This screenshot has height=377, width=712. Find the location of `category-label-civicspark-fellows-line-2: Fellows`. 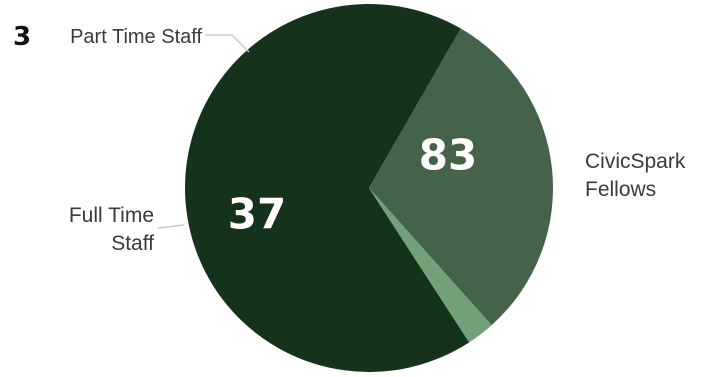

category-label-civicspark-fellows-line-2: Fellows is located at coordinates (620, 189).